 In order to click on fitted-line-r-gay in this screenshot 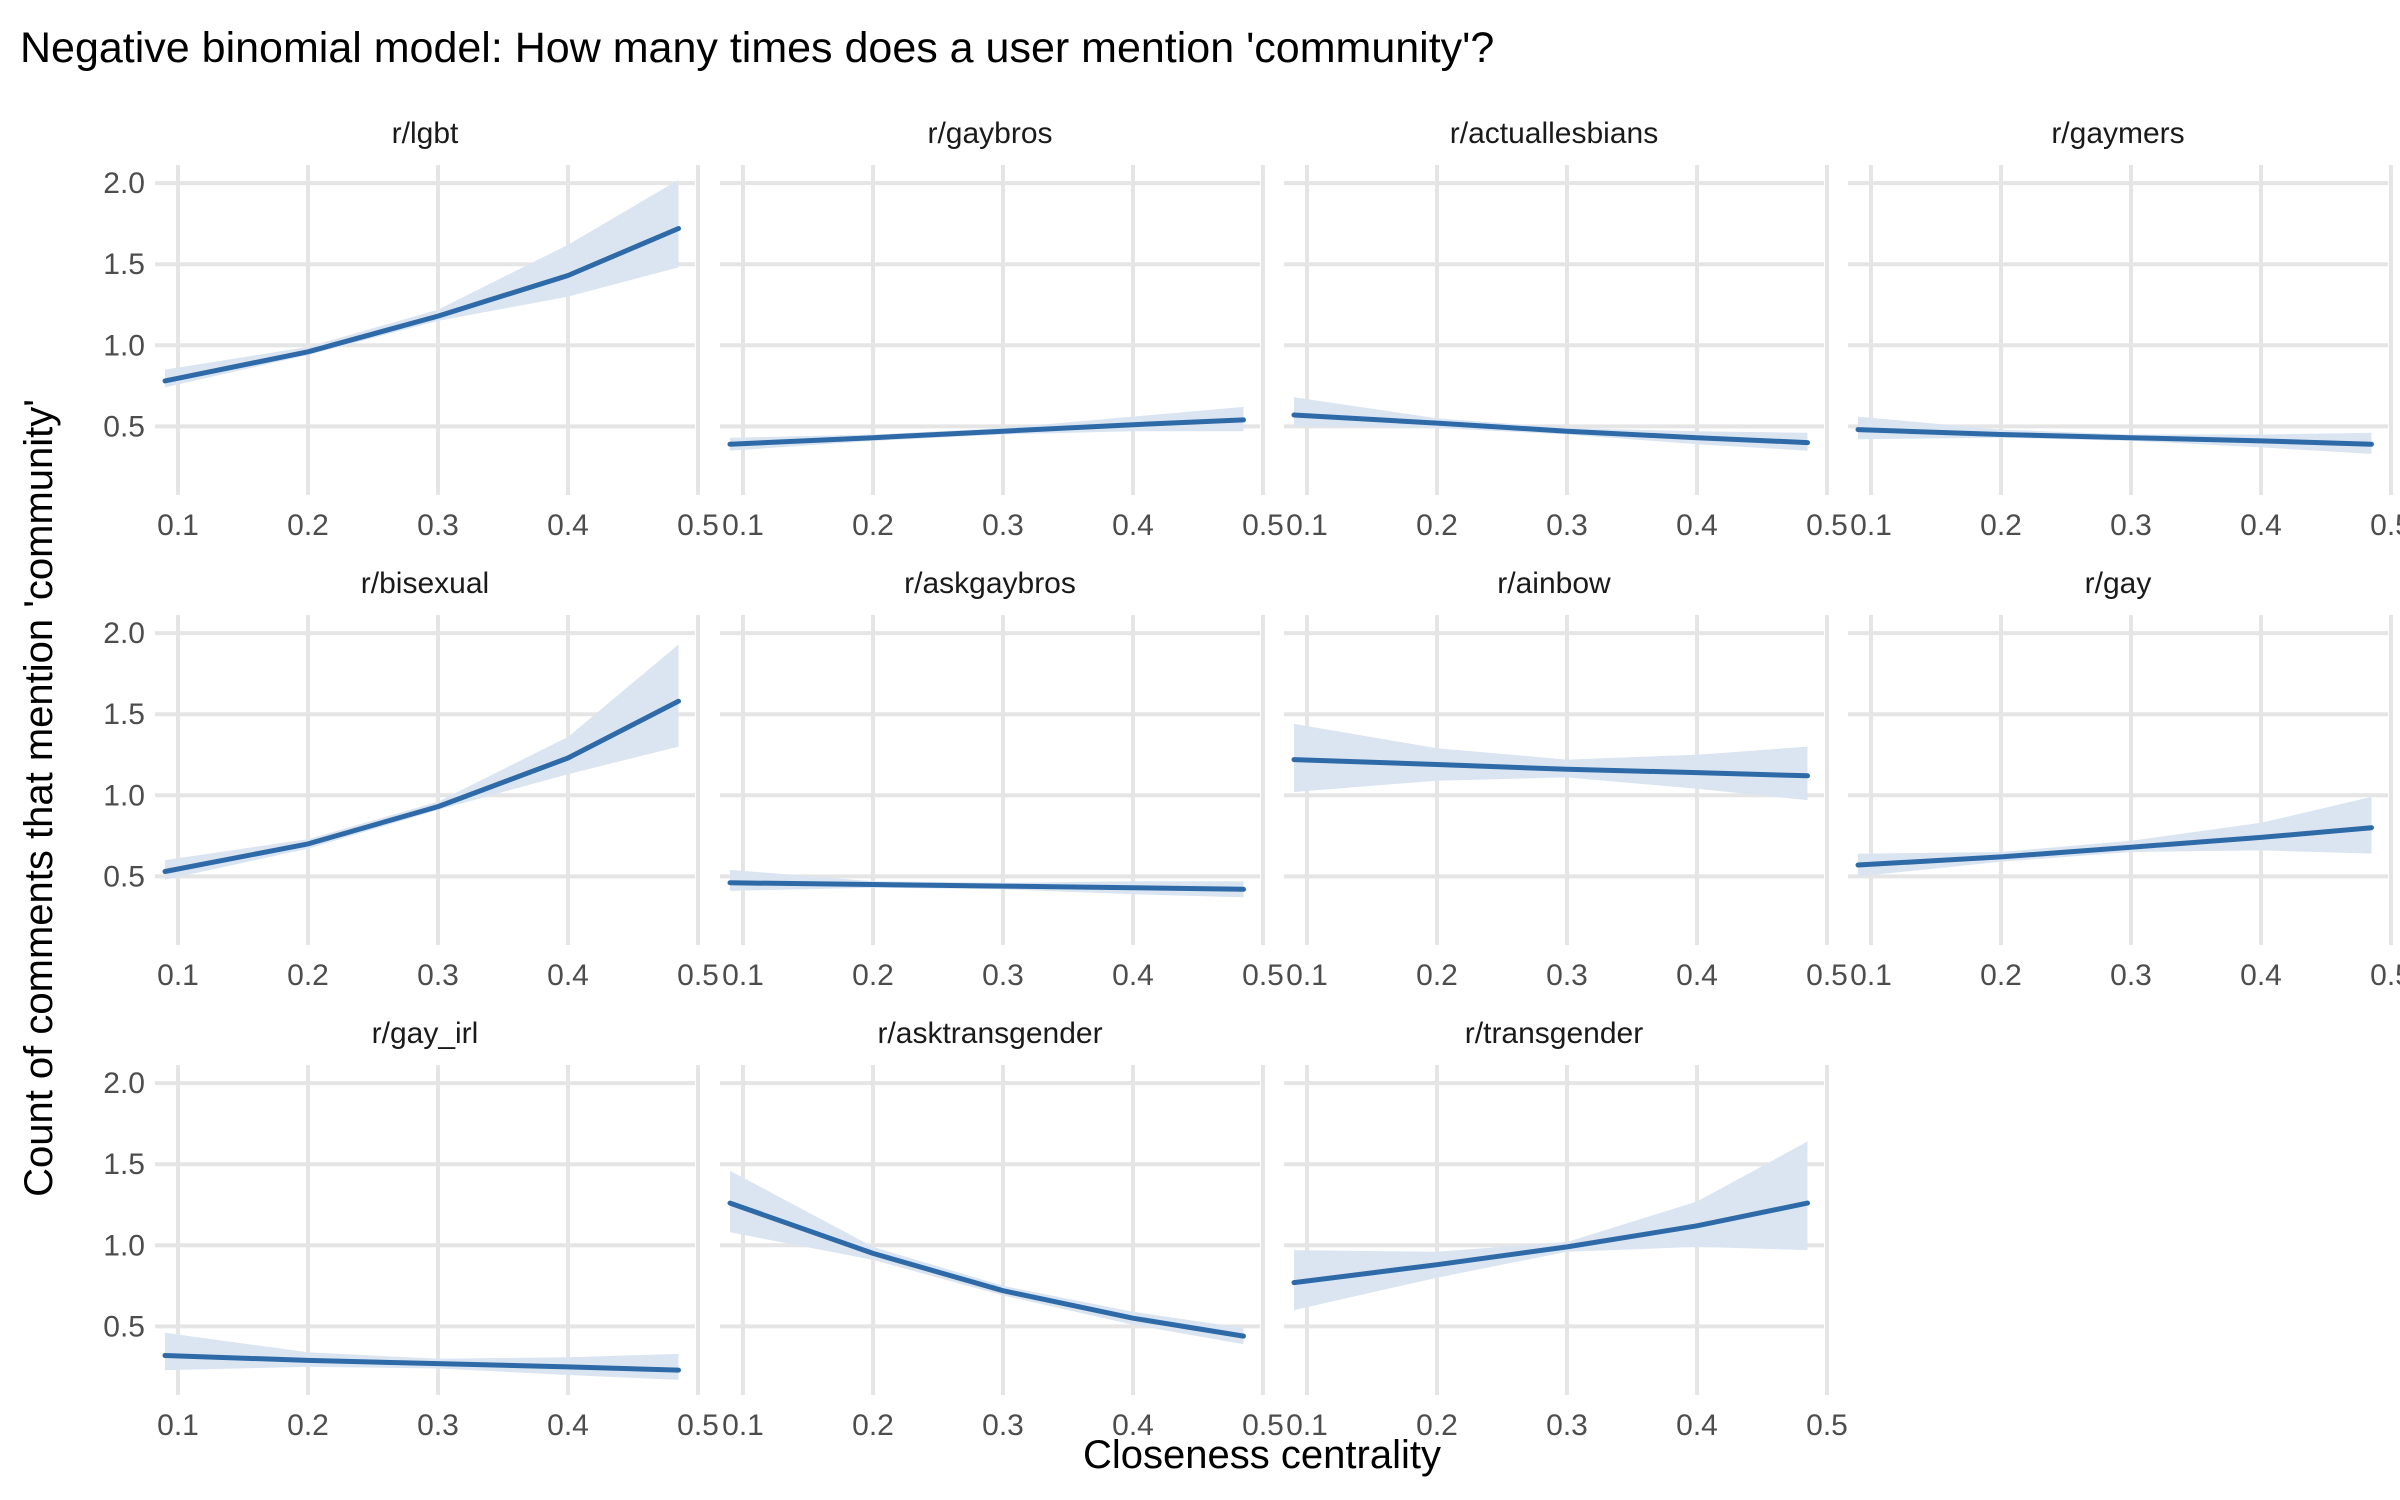, I will do `click(2114, 846)`.